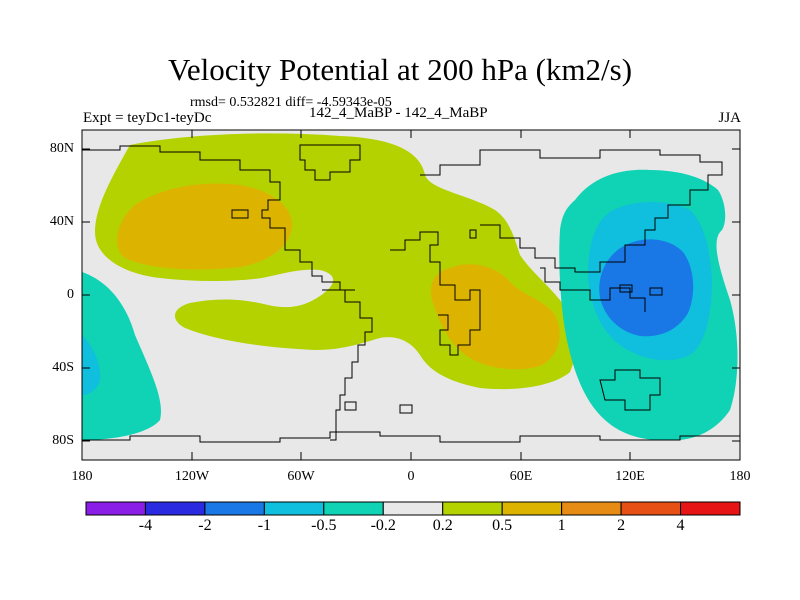 This screenshot has height=600, width=800. I want to click on coast-greenland, so click(330, 162).